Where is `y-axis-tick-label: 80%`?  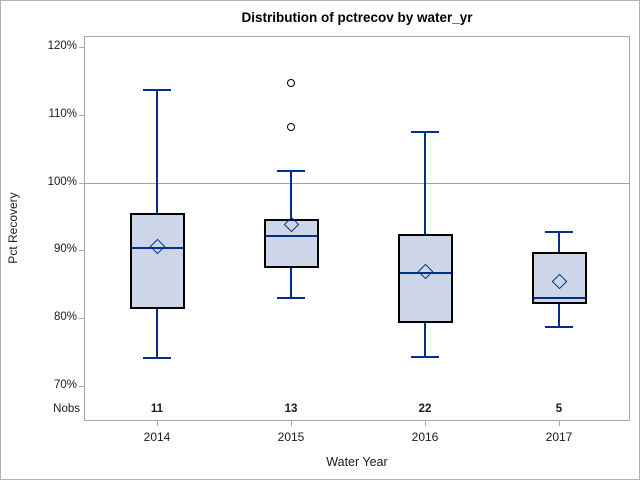 y-axis-tick-label: 80% is located at coordinates (65, 317).